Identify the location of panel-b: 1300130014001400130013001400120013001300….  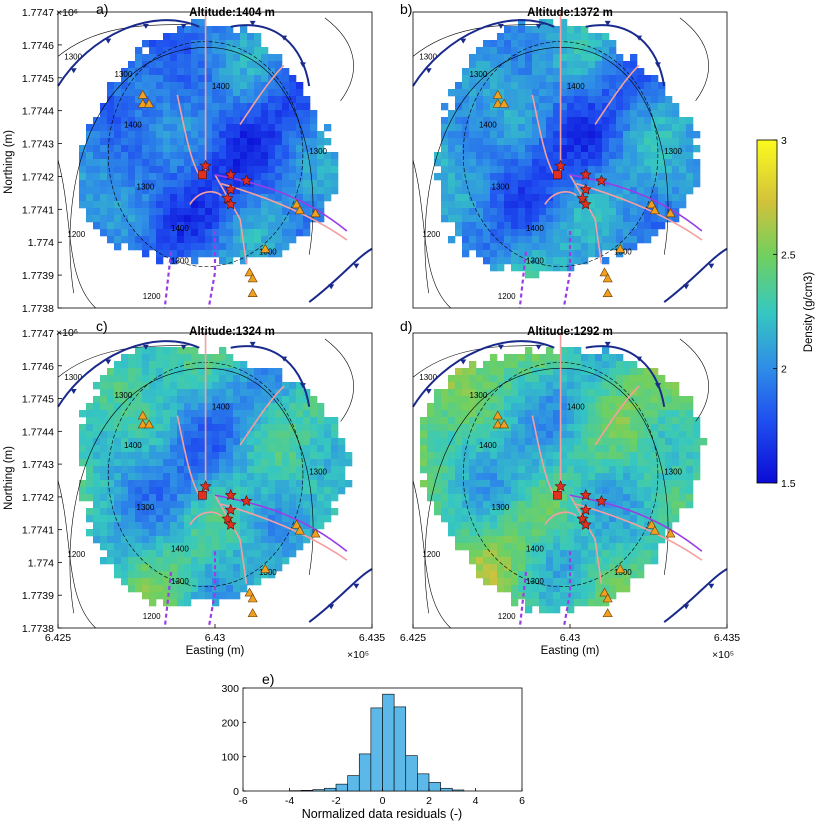
(564, 155).